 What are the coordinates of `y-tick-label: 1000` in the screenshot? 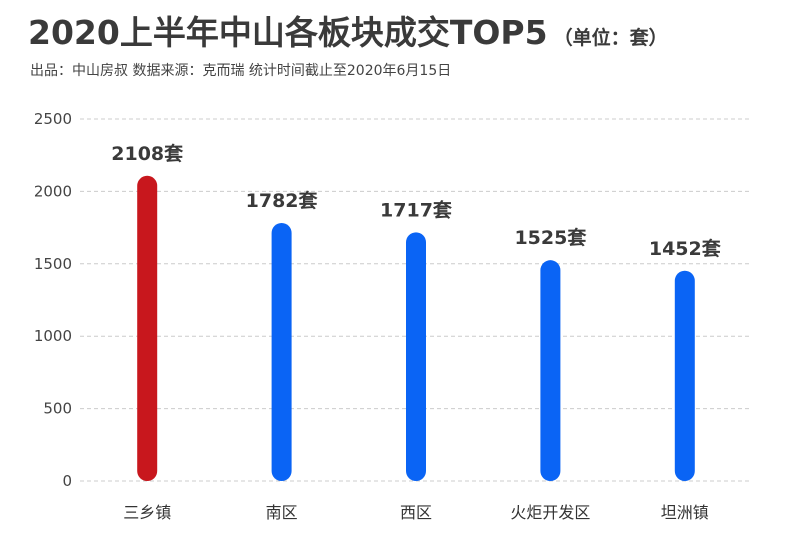 It's located at (53, 336).